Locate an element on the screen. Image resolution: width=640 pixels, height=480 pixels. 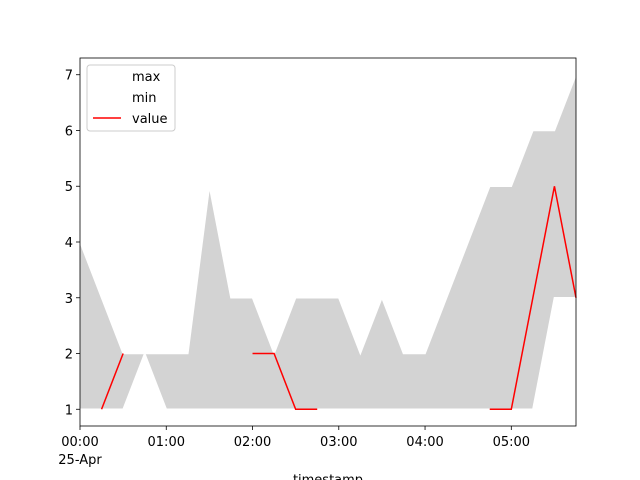
y-tick-label: 6 is located at coordinates (69, 131).